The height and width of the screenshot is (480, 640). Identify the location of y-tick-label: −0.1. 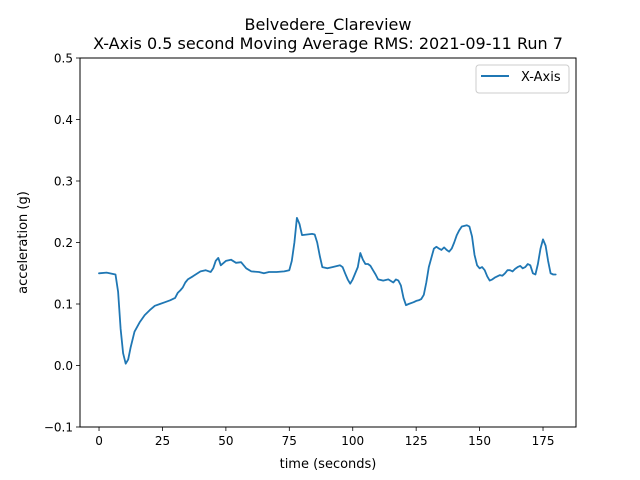
(58, 428).